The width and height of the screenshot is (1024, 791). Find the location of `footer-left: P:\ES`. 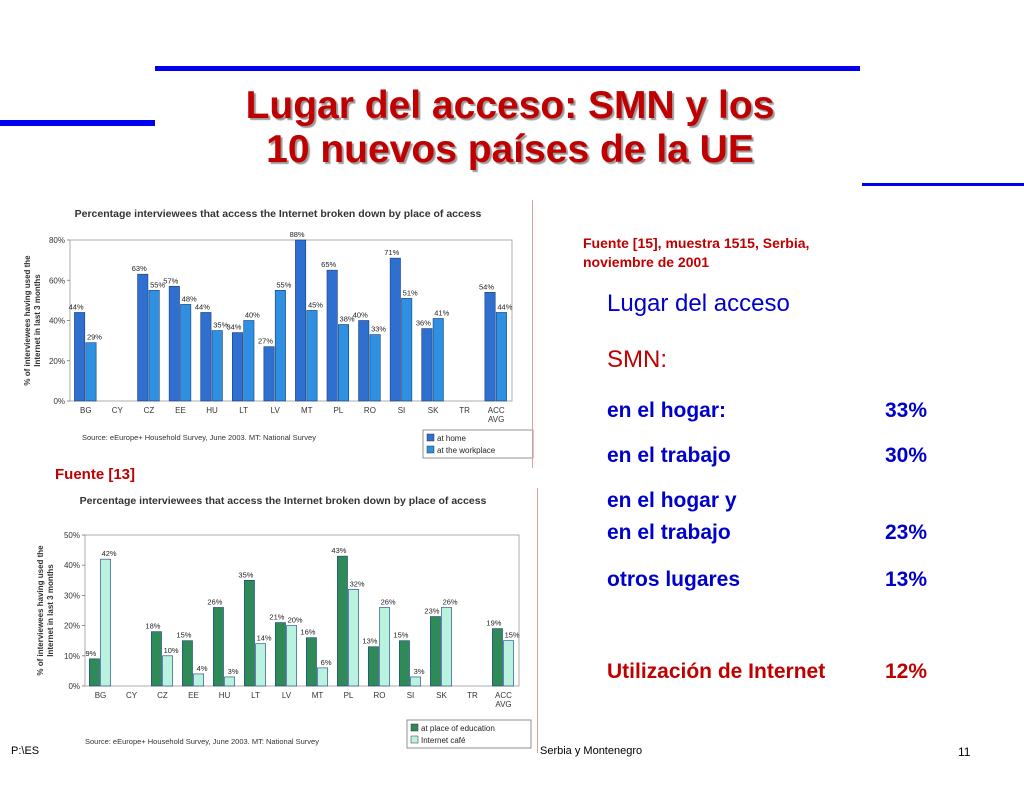

footer-left: P:\ES is located at coordinates (25, 751).